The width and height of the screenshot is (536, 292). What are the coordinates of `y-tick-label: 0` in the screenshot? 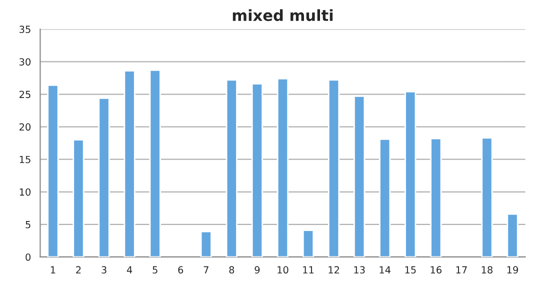 It's located at (28, 257).